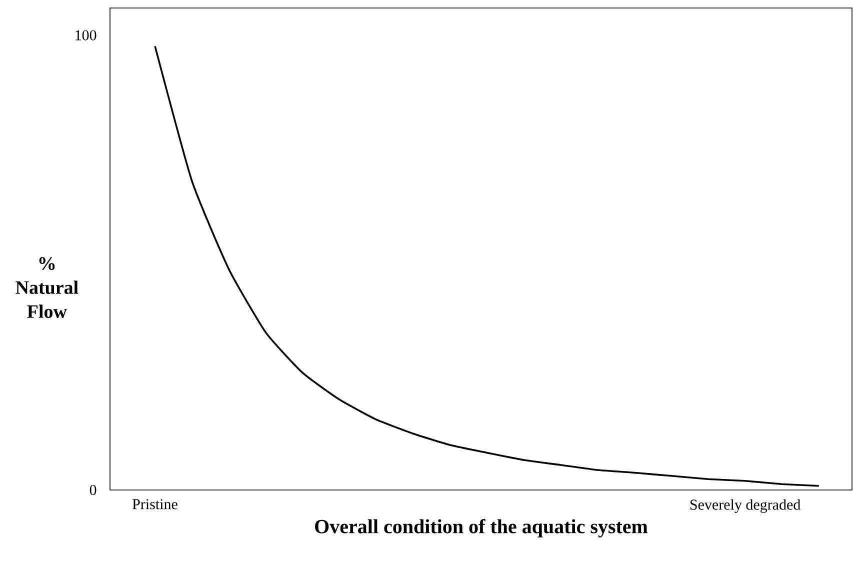  What do you see at coordinates (47, 287) in the screenshot?
I see `y-axis-title: % Natural Flow` at bounding box center [47, 287].